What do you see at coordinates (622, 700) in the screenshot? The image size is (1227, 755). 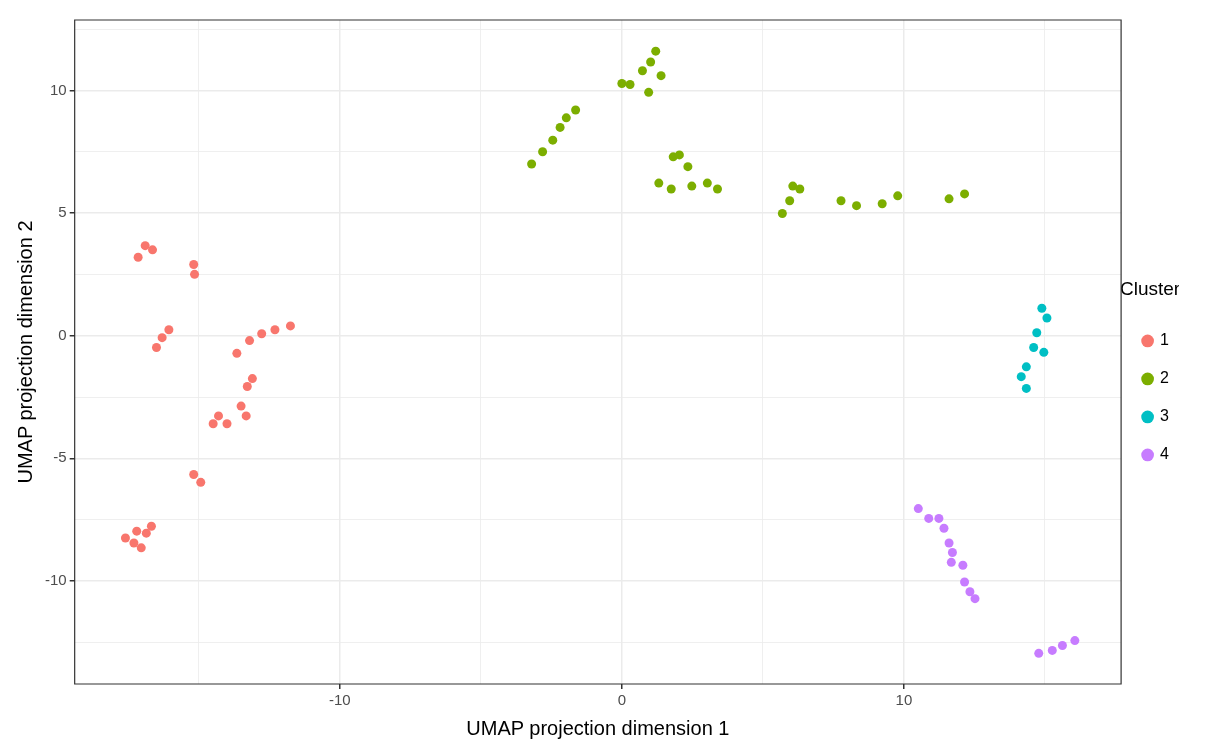 I see `x-tick-label: 0` at bounding box center [622, 700].